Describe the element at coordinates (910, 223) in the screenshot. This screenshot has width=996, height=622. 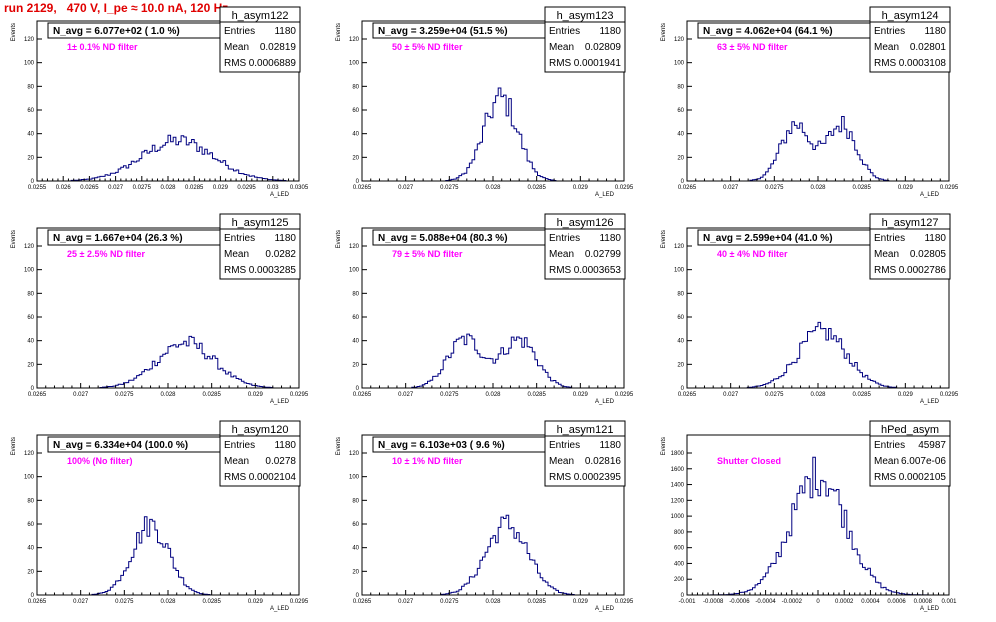
I see `stats-histogram-name: h_asym127` at that location.